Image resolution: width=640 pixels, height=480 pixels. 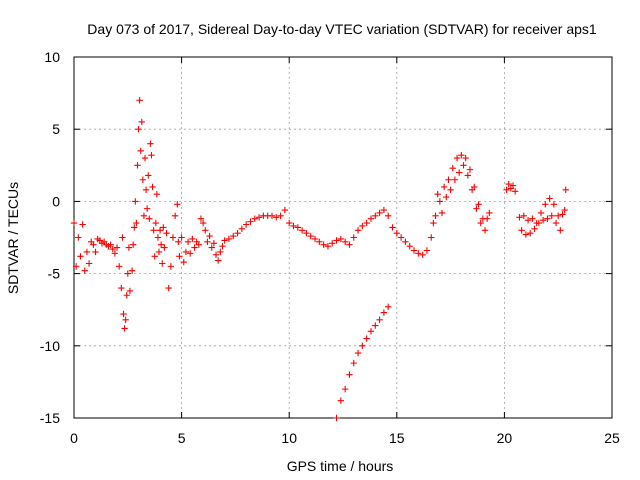 What do you see at coordinates (397, 438) in the screenshot?
I see `x-tick-label: 15` at bounding box center [397, 438].